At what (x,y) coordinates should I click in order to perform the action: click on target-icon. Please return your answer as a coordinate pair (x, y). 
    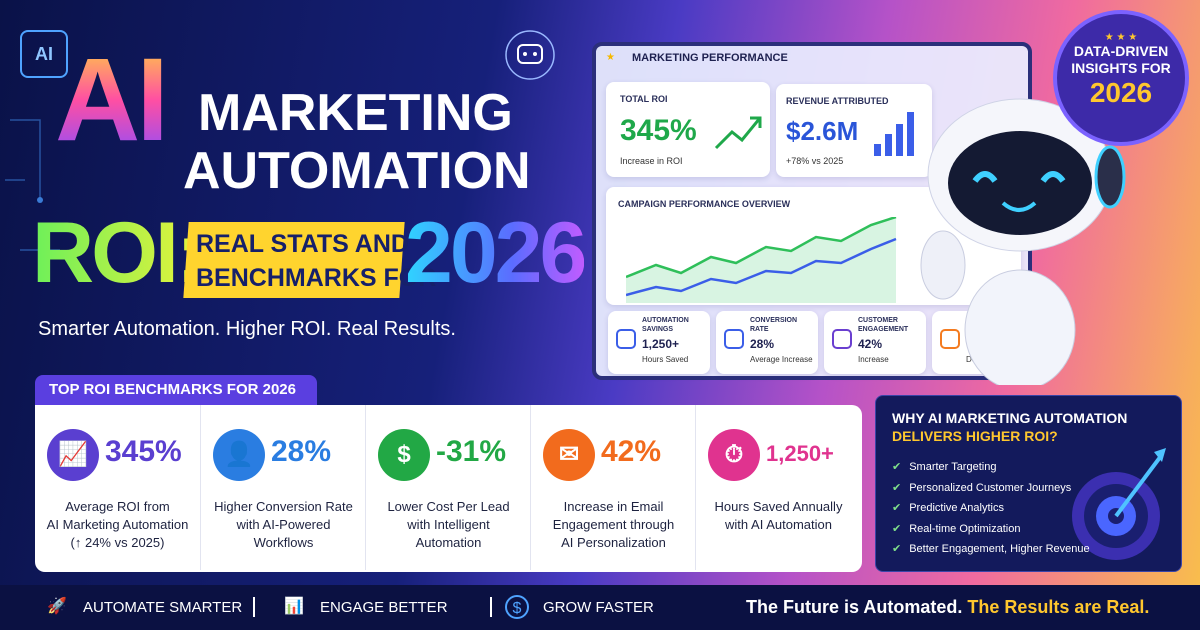
    Looking at the image, I should click on (1119, 504).